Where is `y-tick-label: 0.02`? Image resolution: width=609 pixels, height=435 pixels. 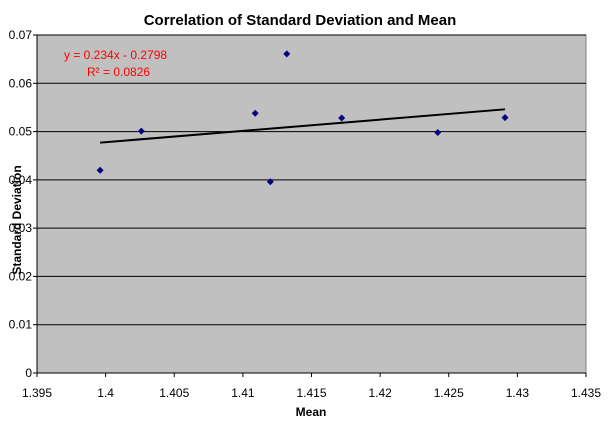 y-tick-label: 0.02 is located at coordinates (21, 276).